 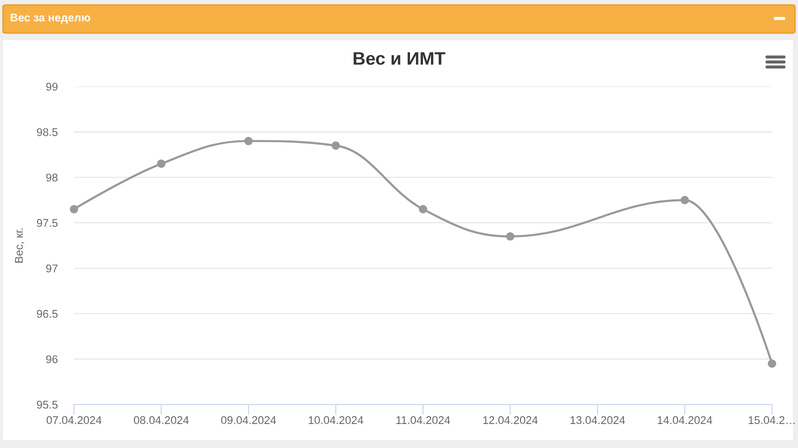 I want to click on y-tick-label: 96, so click(x=52, y=359).